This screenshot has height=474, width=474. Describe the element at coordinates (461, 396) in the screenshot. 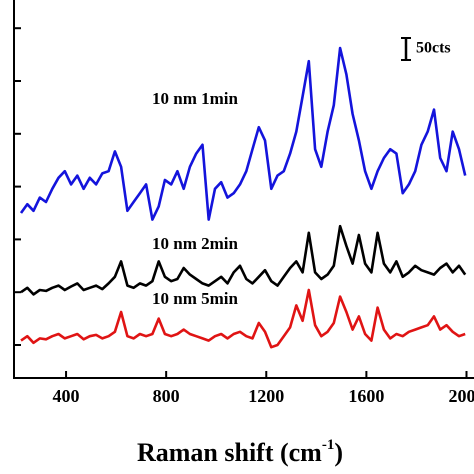

I see `x-tick-label: 2000` at that location.